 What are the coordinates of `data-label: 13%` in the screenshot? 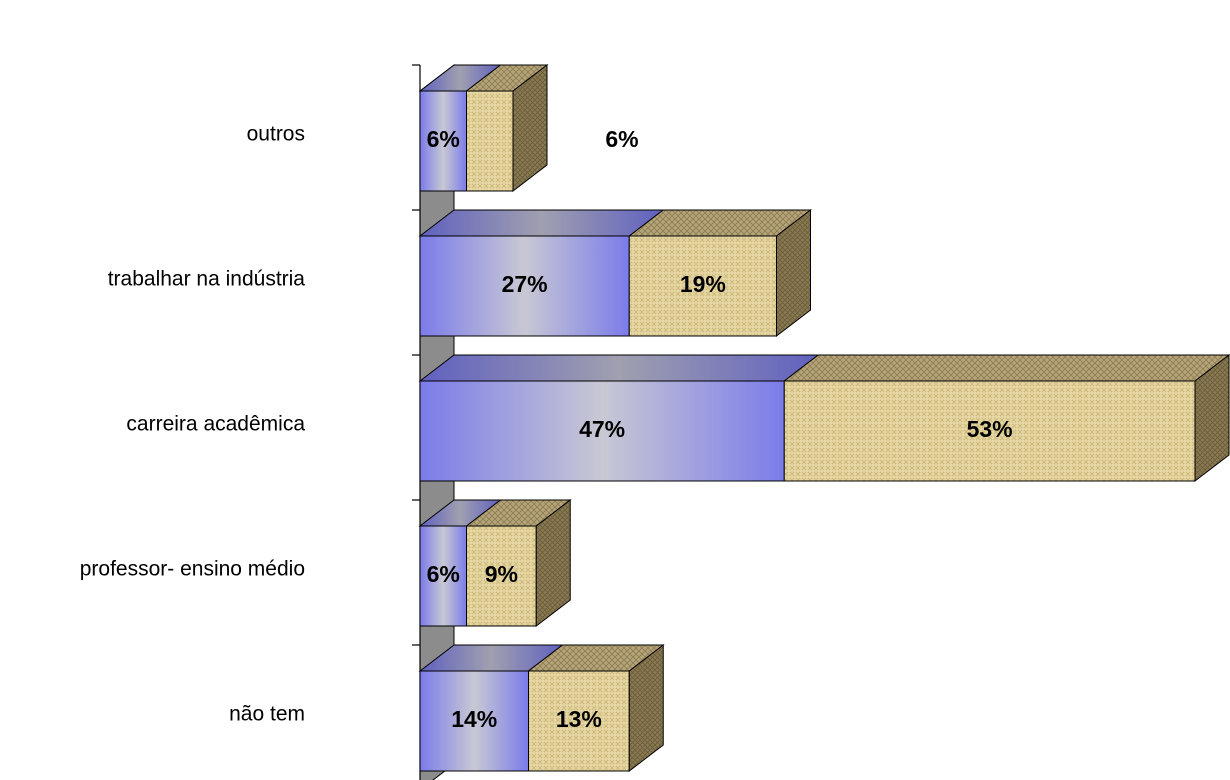 It's located at (579, 719).